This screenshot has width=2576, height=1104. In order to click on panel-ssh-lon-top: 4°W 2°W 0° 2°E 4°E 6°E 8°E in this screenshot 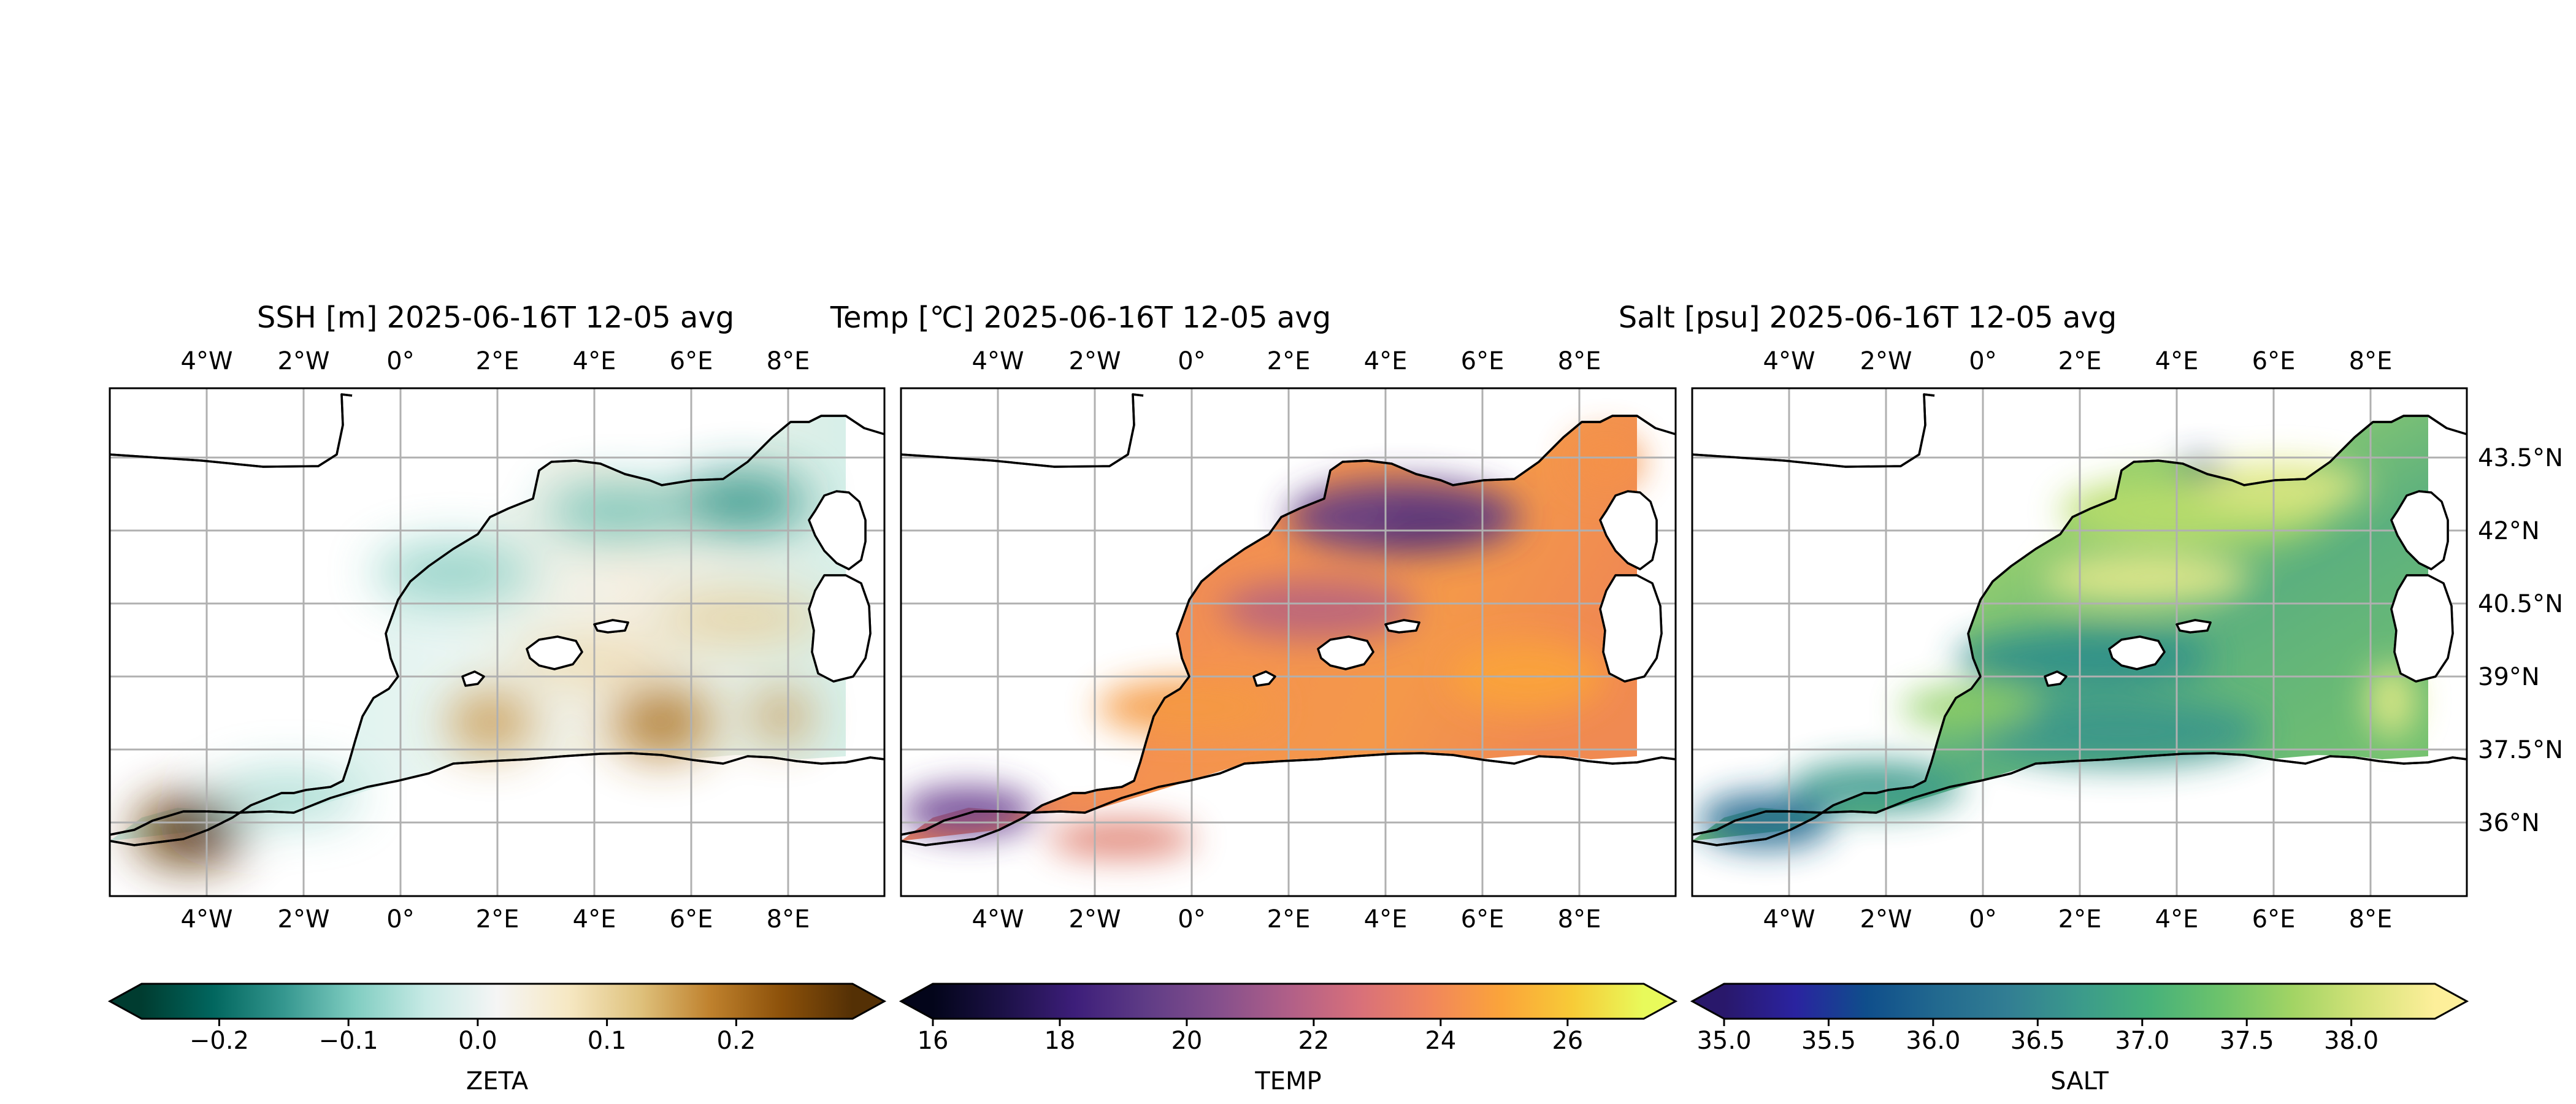, I will do `click(495, 361)`.